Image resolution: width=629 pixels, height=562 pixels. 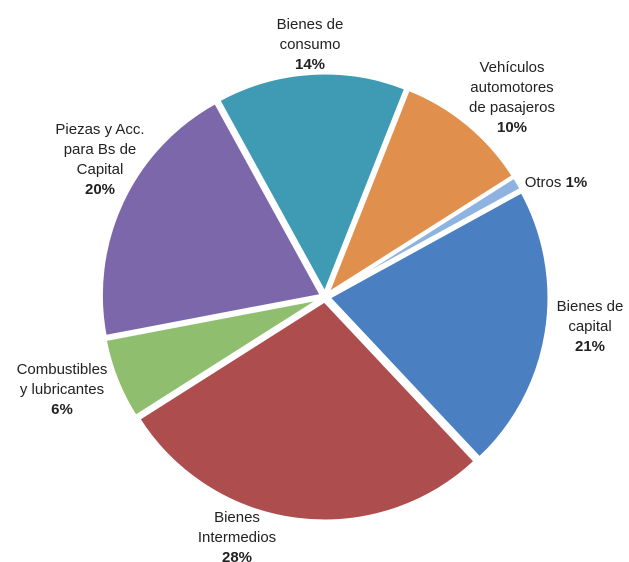 What do you see at coordinates (543, 182) in the screenshot?
I see `category-label: Otros` at bounding box center [543, 182].